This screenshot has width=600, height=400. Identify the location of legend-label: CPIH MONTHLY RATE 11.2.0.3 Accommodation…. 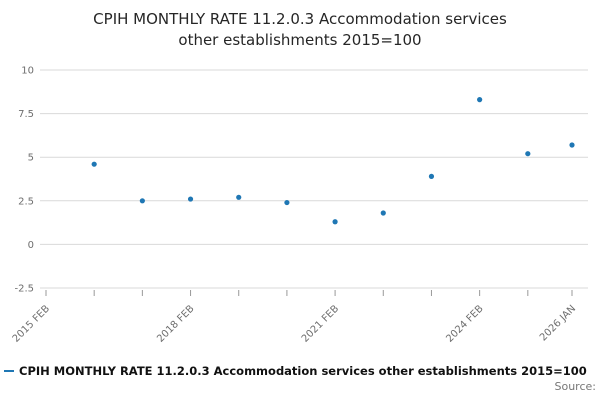
(303, 370).